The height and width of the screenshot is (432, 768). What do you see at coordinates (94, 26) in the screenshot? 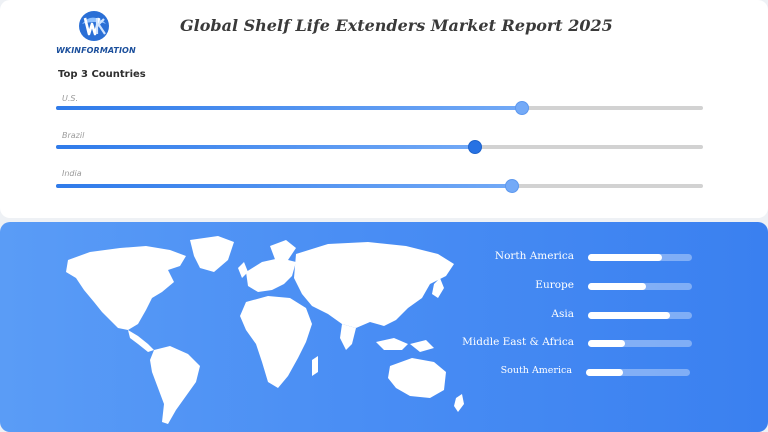
I see `globe-logo-icon` at bounding box center [94, 26].